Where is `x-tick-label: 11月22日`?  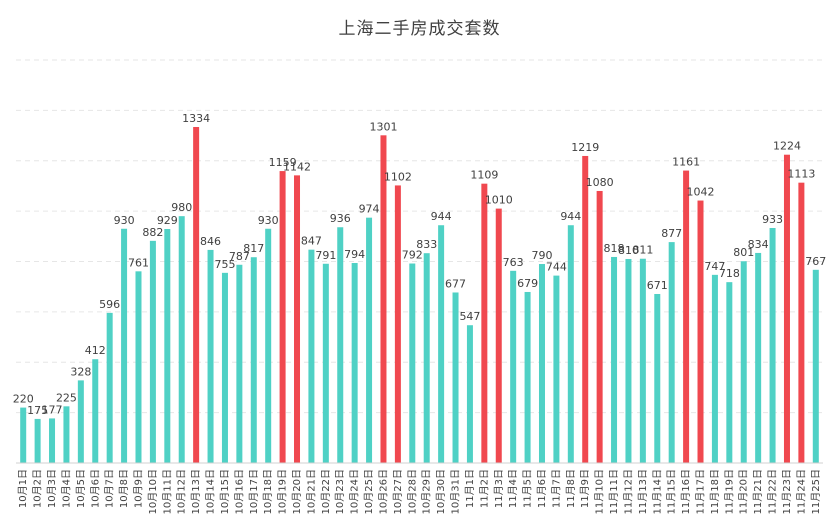
x-tick-label: 11月22日 is located at coordinates (773, 491).